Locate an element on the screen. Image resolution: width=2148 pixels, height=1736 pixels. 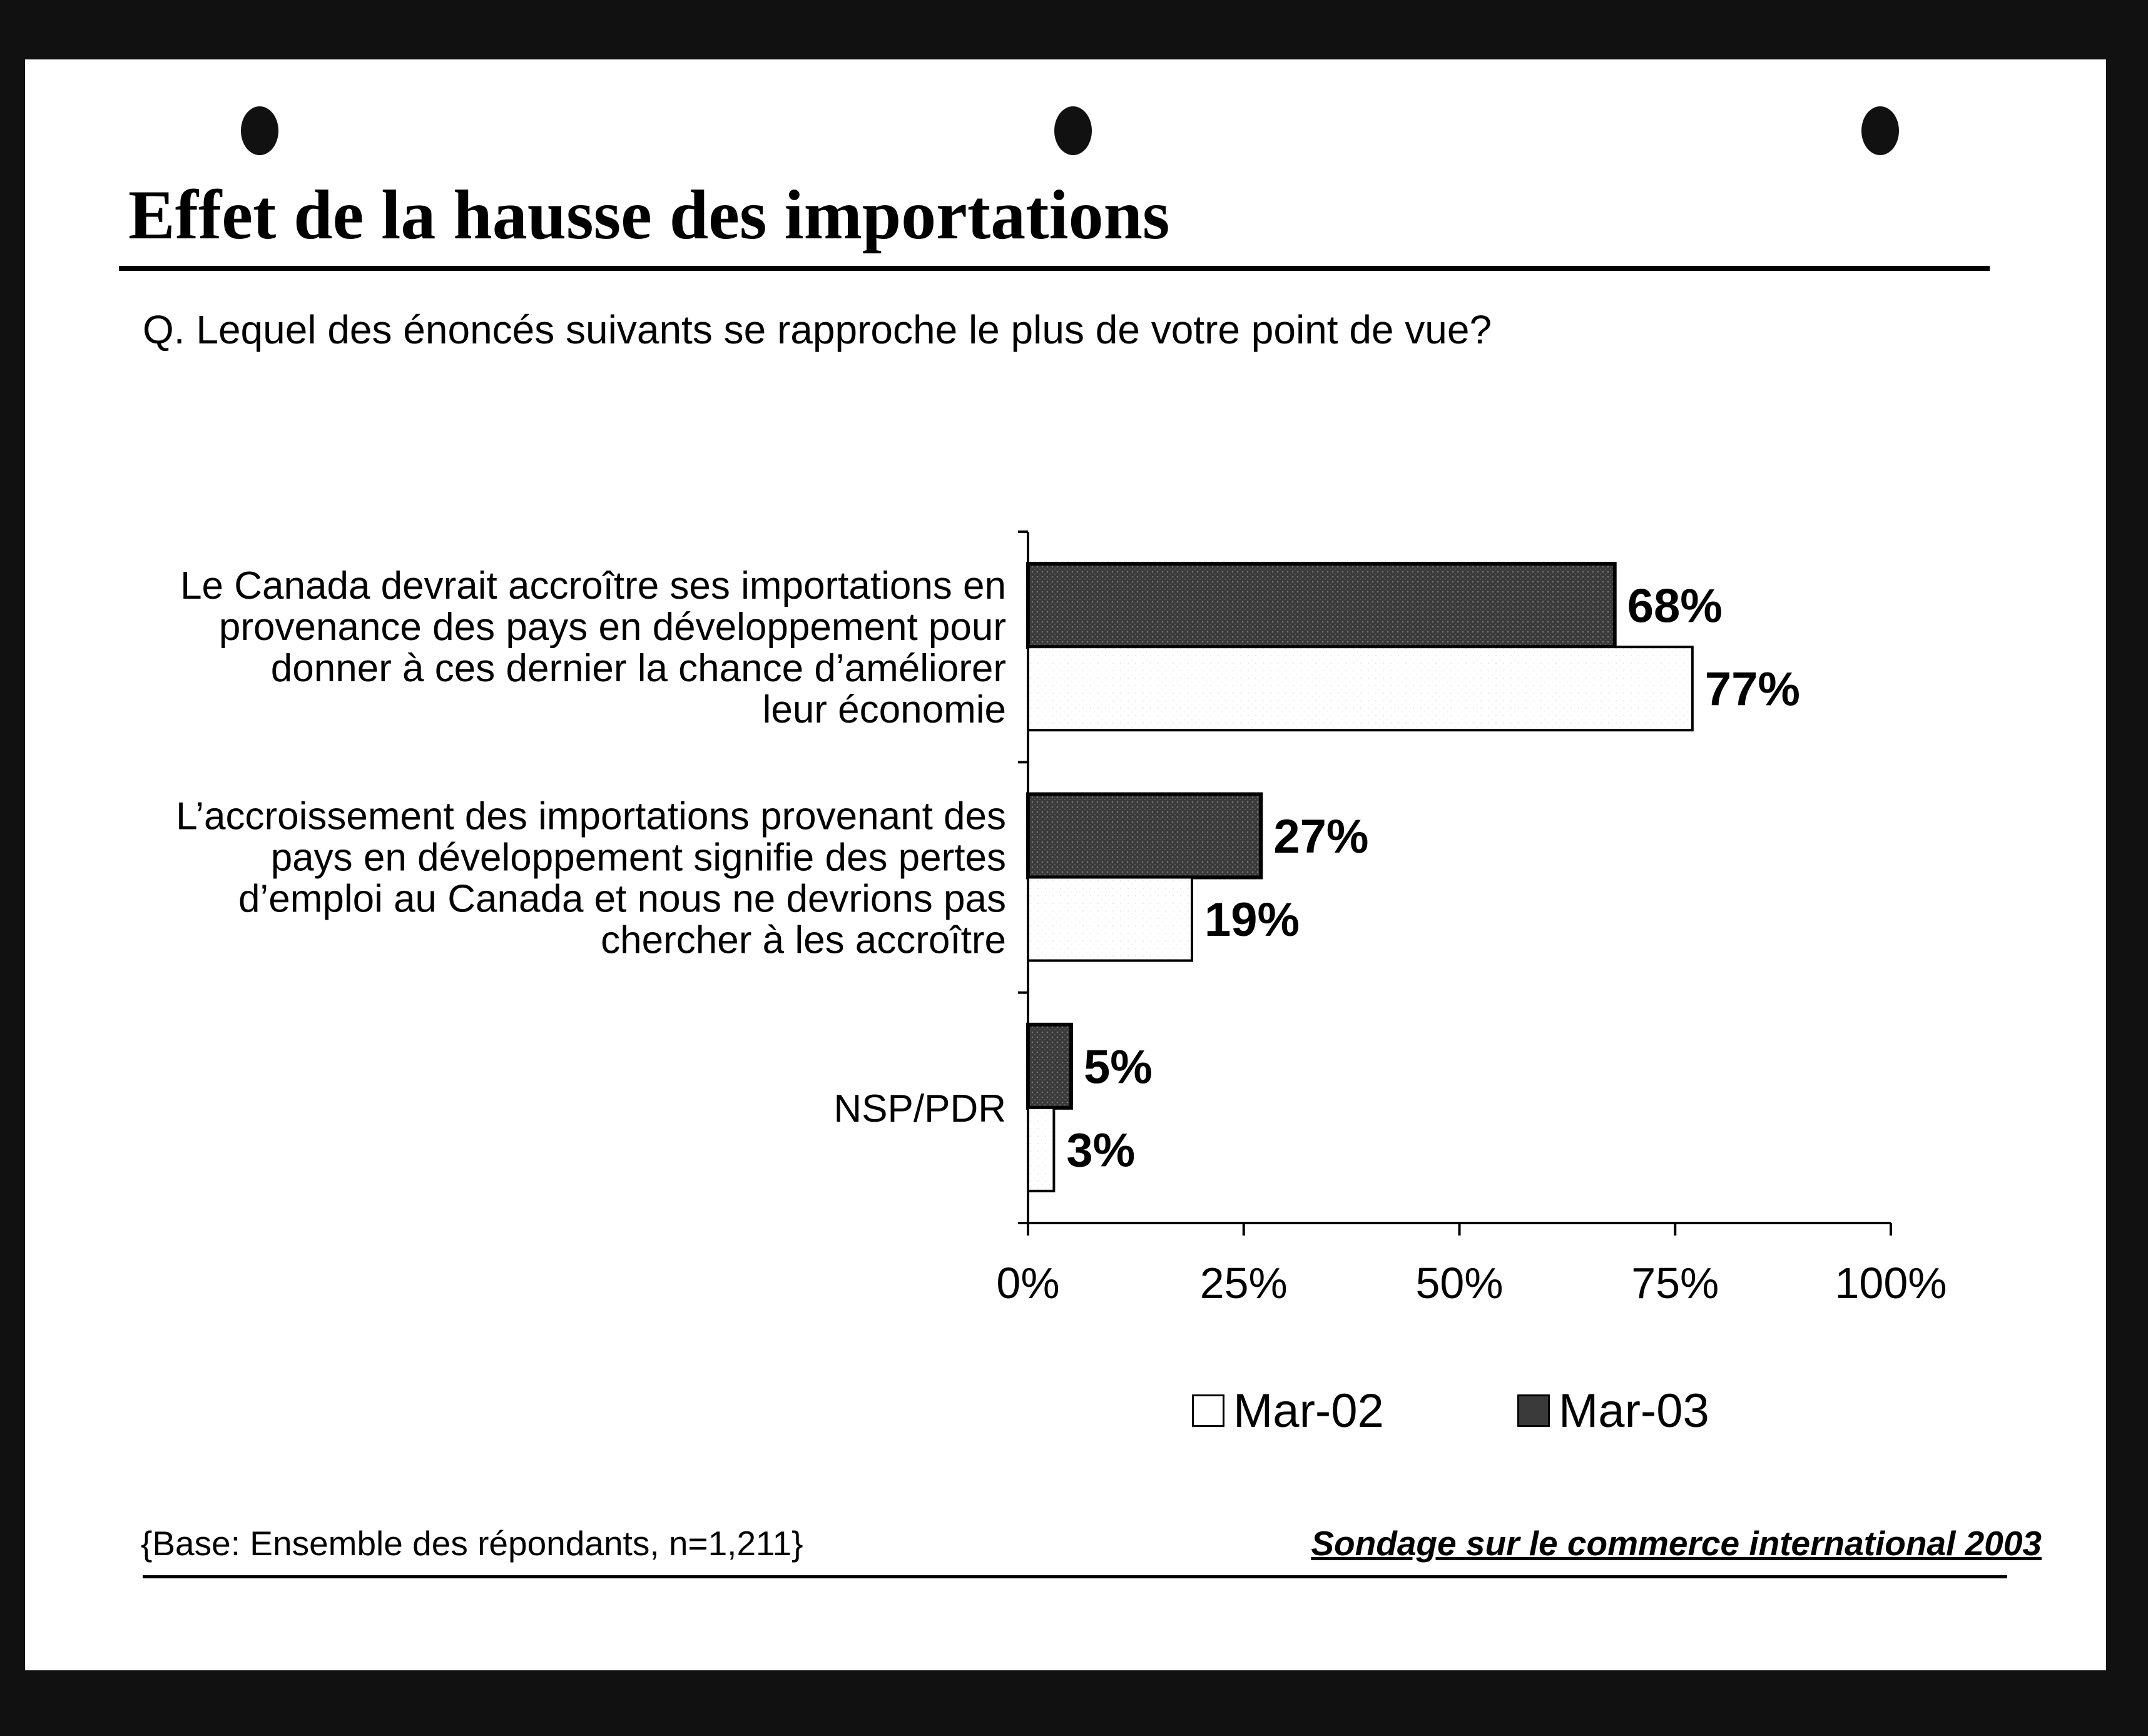
x-tick-label-0: 0% is located at coordinates (1027, 1283).